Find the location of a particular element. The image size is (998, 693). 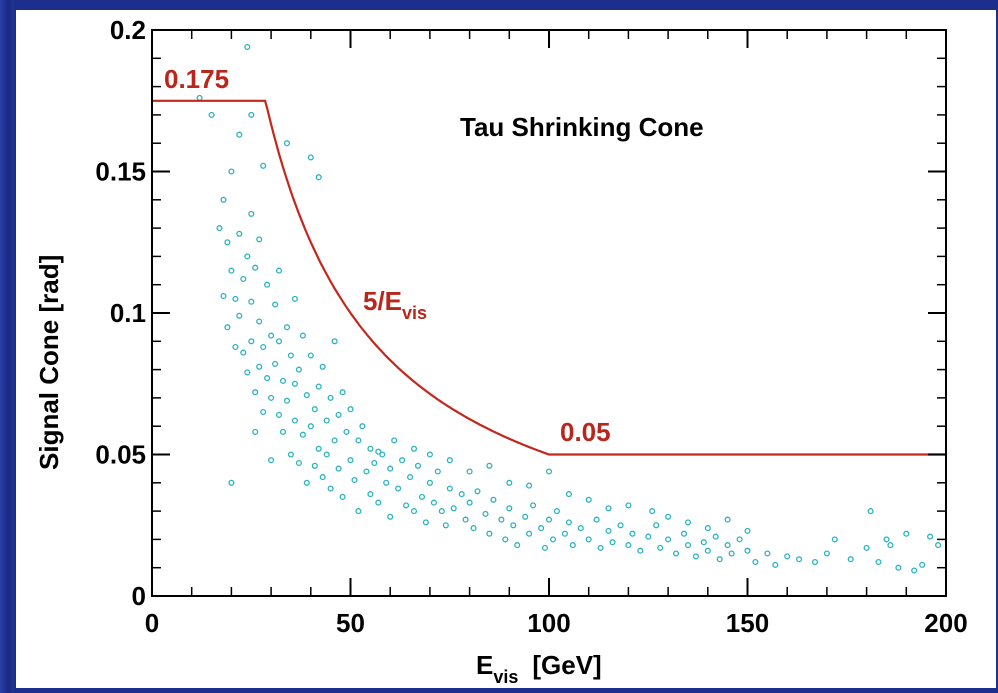

left-border-stripe is located at coordinates (7, 346).